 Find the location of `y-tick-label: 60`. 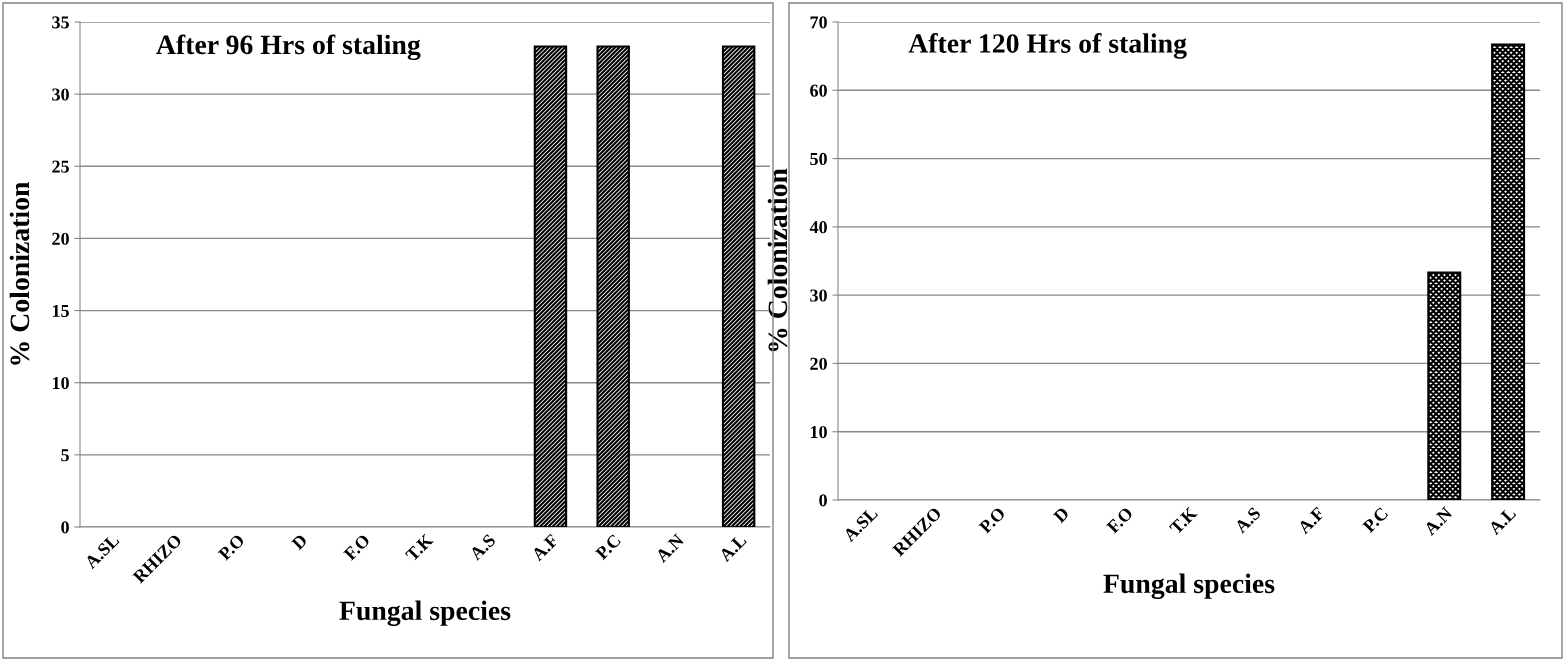

y-tick-label: 60 is located at coordinates (818, 90).